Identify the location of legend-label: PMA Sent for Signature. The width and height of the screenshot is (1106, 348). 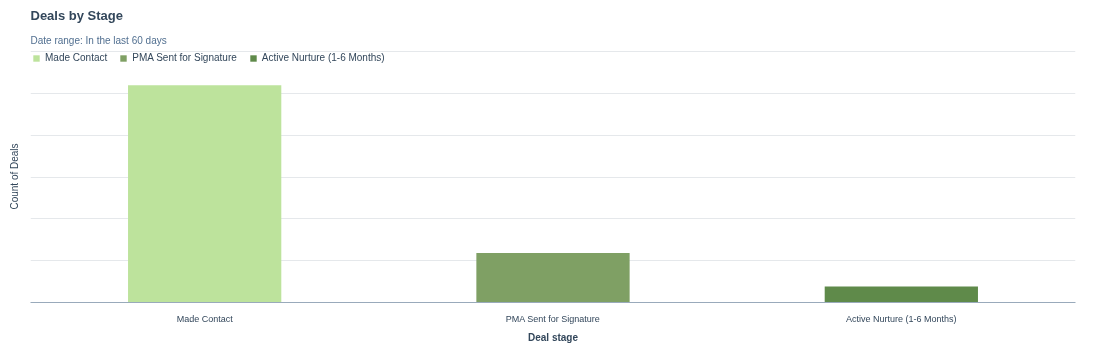
(184, 57).